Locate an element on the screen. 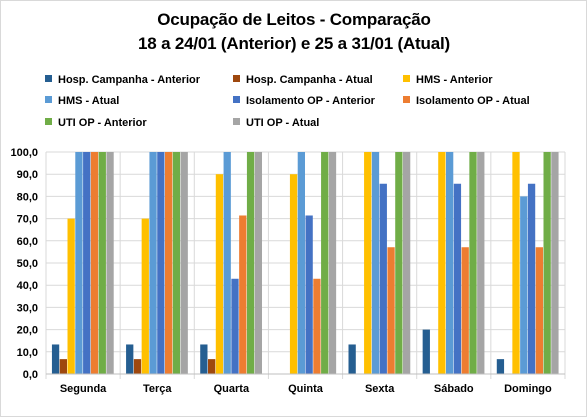 The height and width of the screenshot is (418, 588). y-tick-label: 20,0 is located at coordinates (27, 331).